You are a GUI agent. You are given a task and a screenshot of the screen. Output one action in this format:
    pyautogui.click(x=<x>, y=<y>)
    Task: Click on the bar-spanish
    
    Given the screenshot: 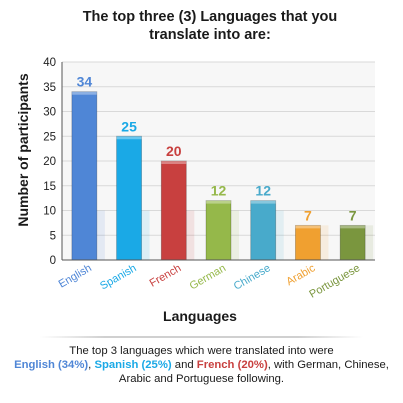 What is the action you would take?
    pyautogui.click(x=129, y=198)
    